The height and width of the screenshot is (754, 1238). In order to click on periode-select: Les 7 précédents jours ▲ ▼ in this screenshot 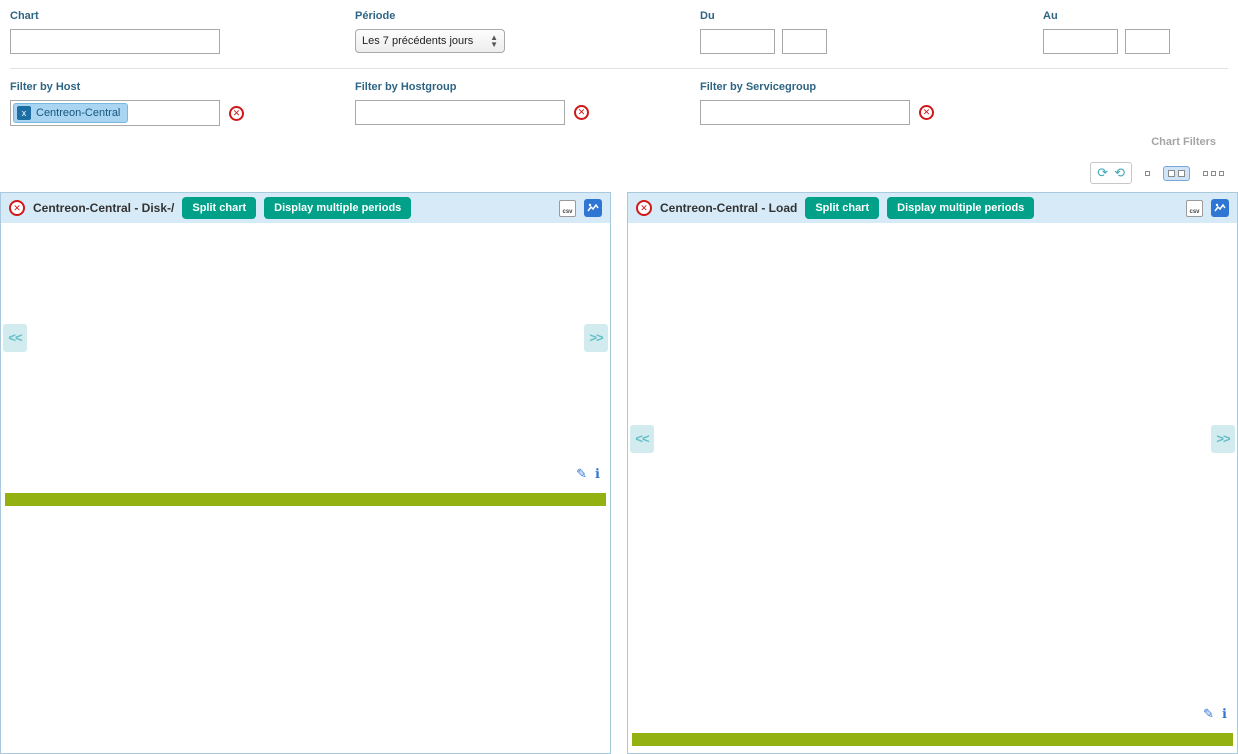, I will do `click(430, 41)`.